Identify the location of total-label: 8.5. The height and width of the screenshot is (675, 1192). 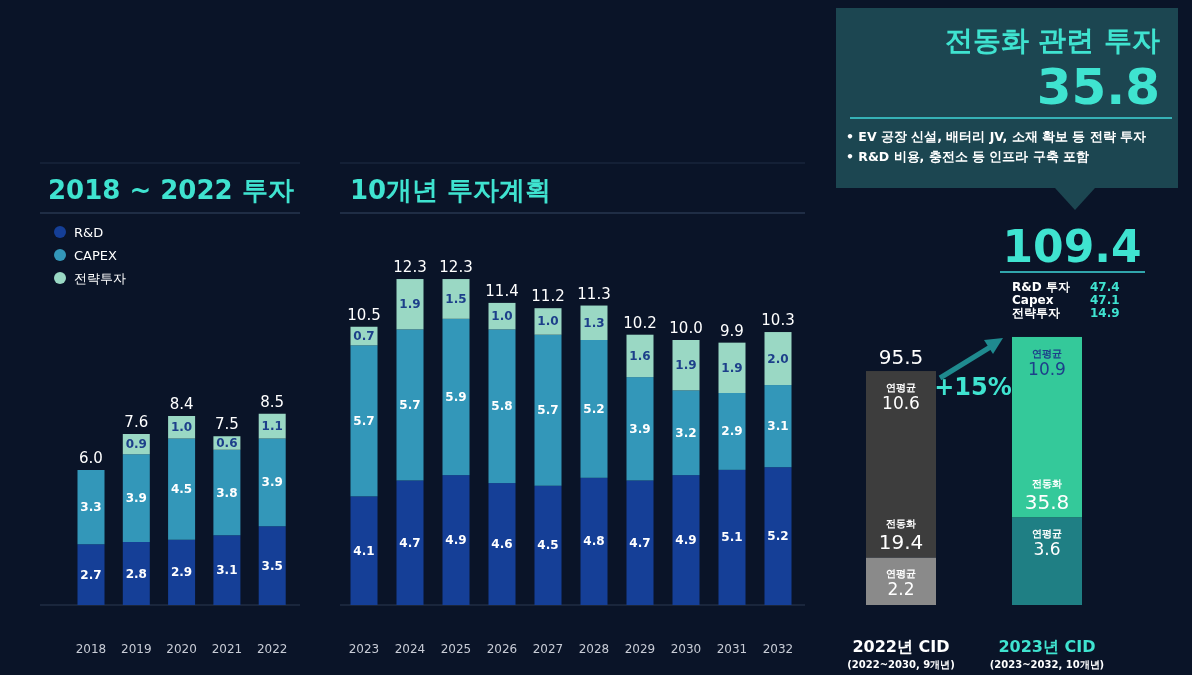
(272, 401).